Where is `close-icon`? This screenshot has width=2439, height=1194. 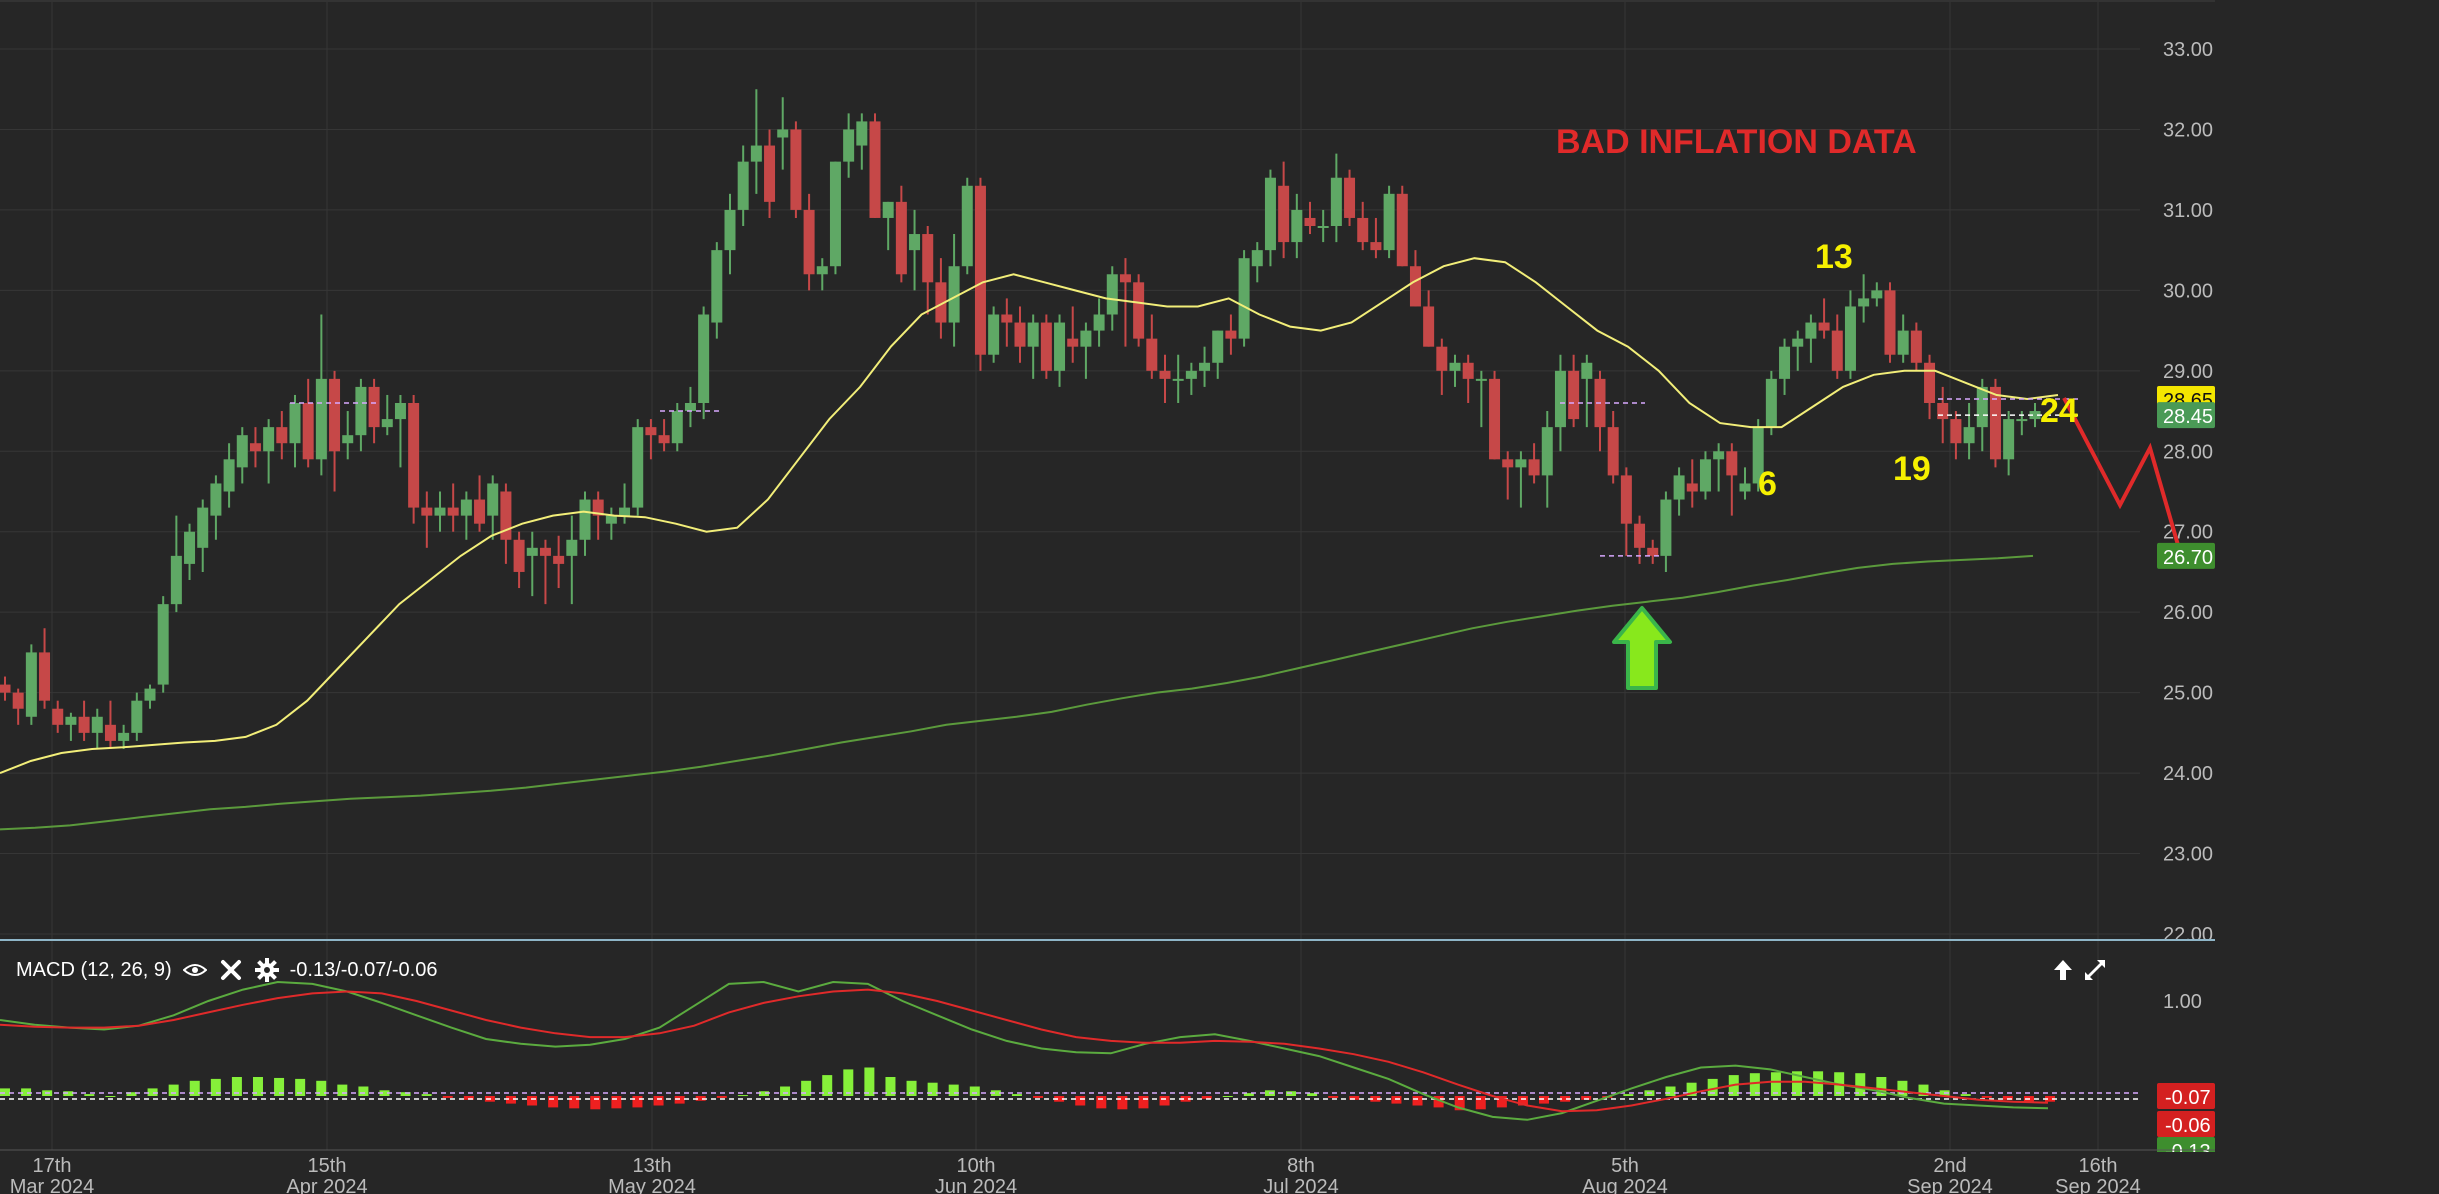
close-icon is located at coordinates (231, 970).